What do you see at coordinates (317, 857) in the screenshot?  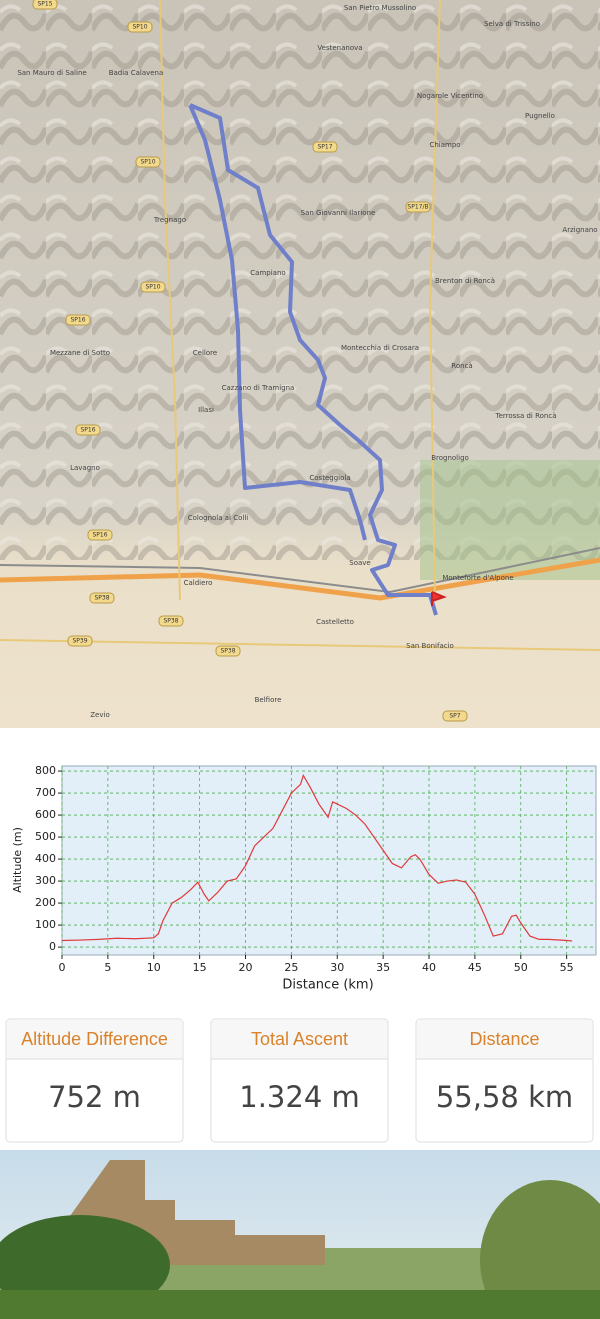 I see `altitude-line` at bounding box center [317, 857].